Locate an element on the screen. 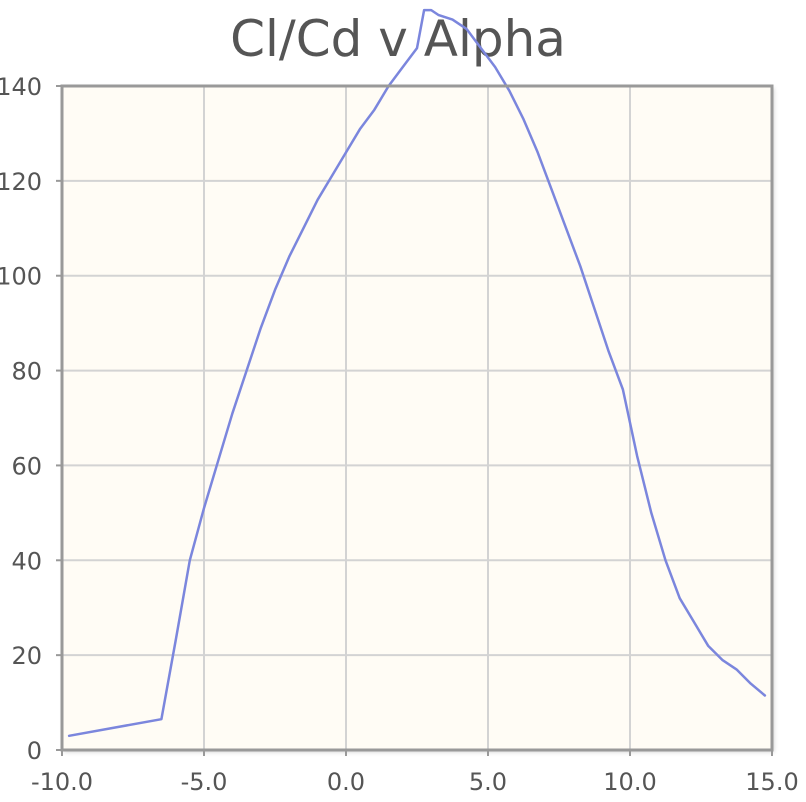 This screenshot has height=802, width=806. x-tick-label: -5.0 is located at coordinates (204, 782).